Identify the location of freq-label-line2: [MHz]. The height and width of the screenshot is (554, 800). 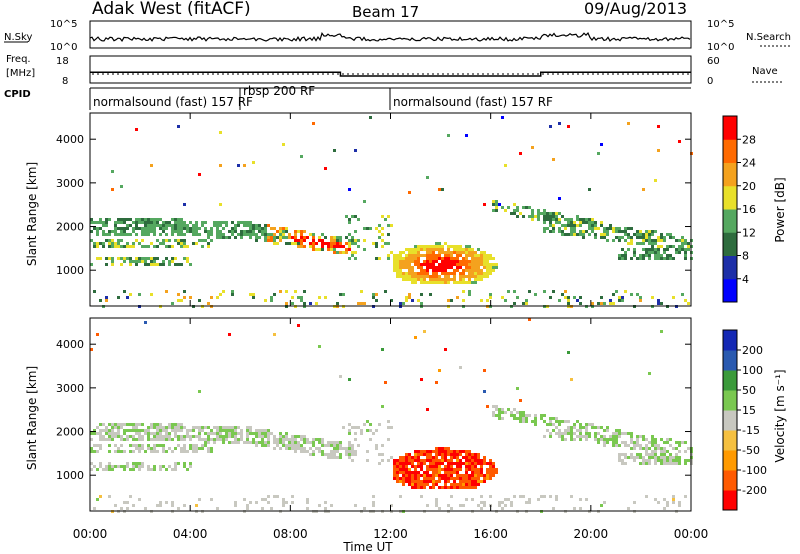
(20, 73).